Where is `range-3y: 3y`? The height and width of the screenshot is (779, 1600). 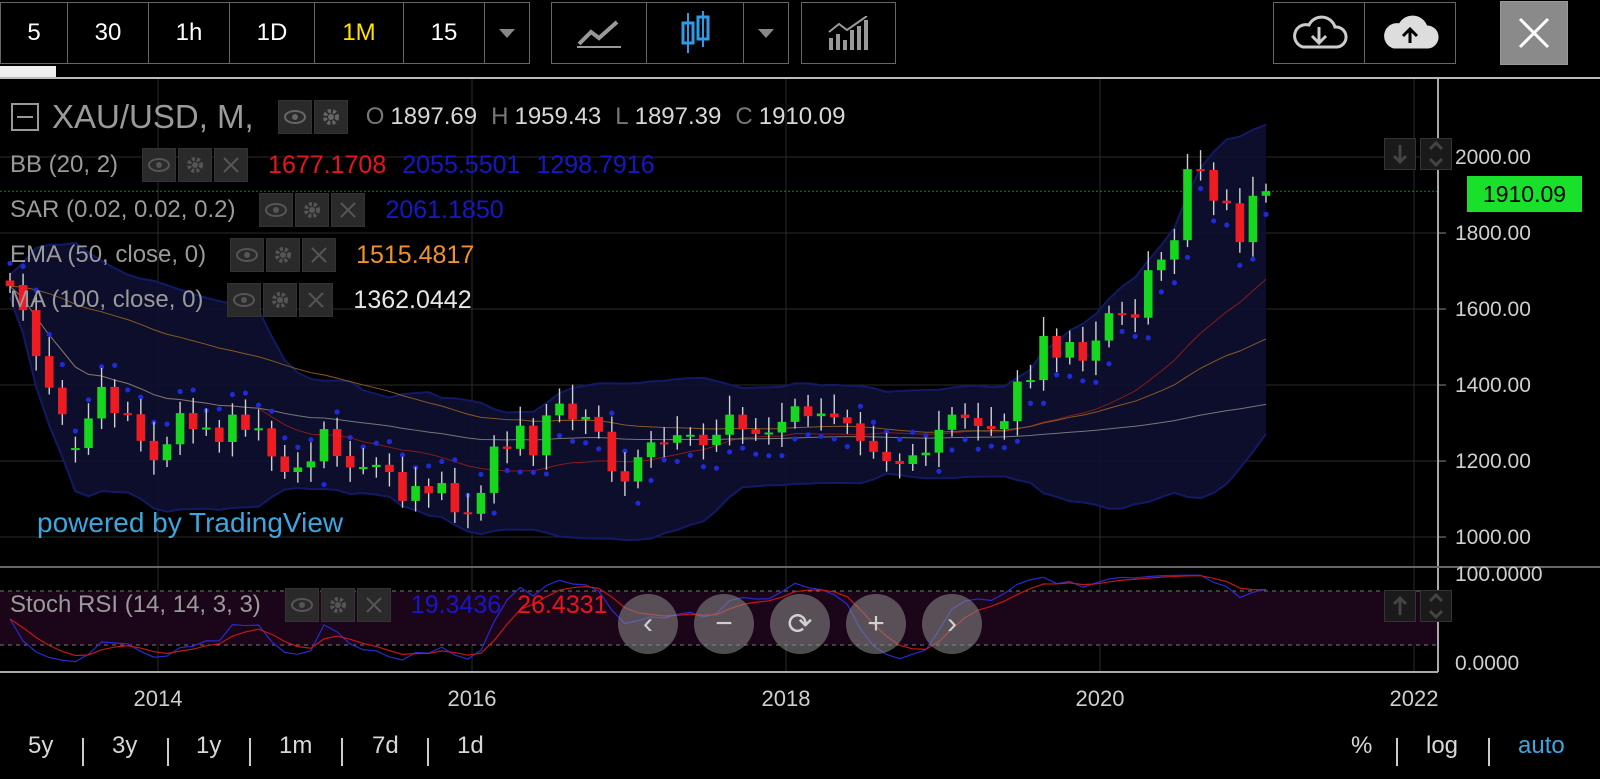
range-3y: 3y is located at coordinates (125, 745).